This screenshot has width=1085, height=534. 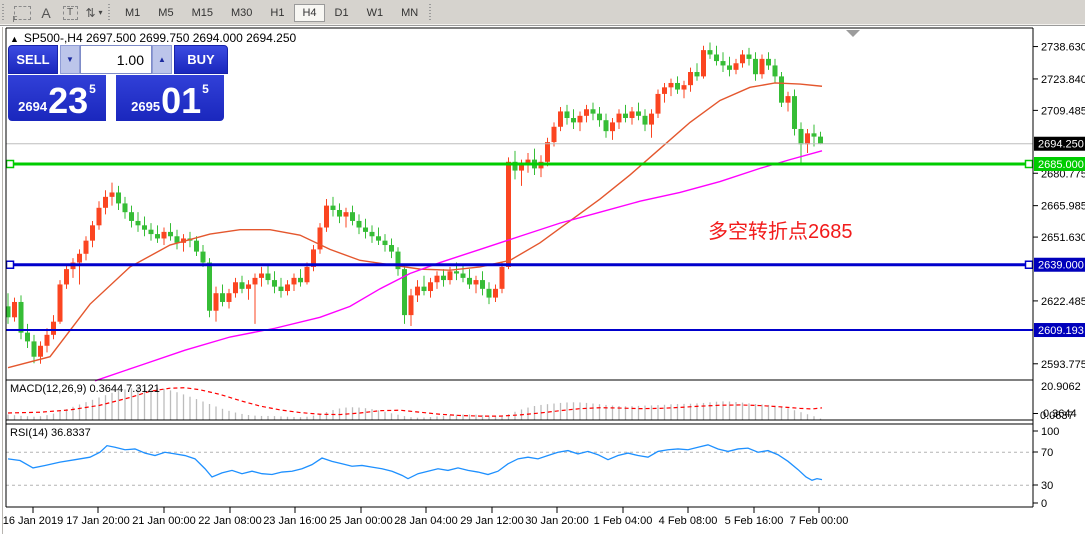 I want to click on buy-price-main: 01, so click(x=181, y=100).